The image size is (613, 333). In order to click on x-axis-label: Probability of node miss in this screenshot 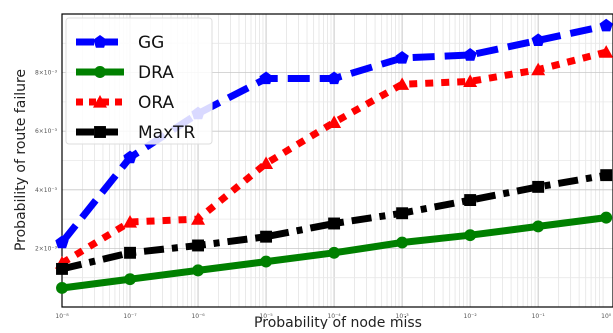, I will do `click(338, 322)`.